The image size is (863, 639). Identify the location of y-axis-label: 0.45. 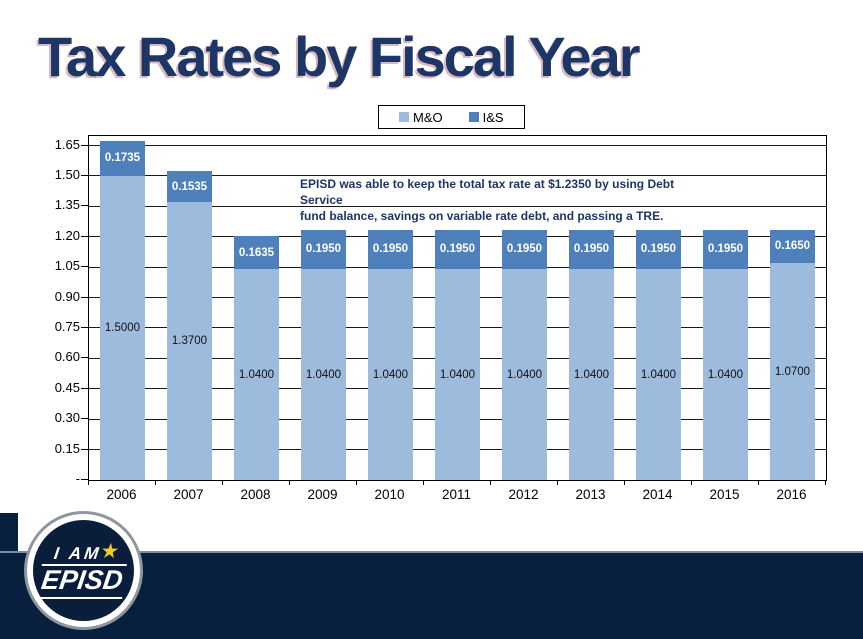
(67, 387).